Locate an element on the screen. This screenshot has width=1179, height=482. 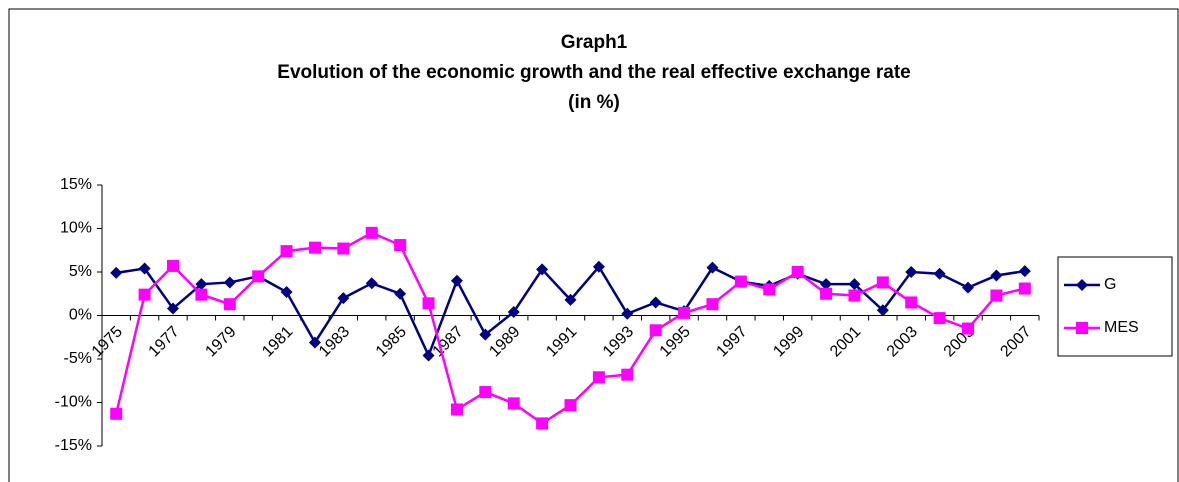
legend-label: G is located at coordinates (1110, 284).